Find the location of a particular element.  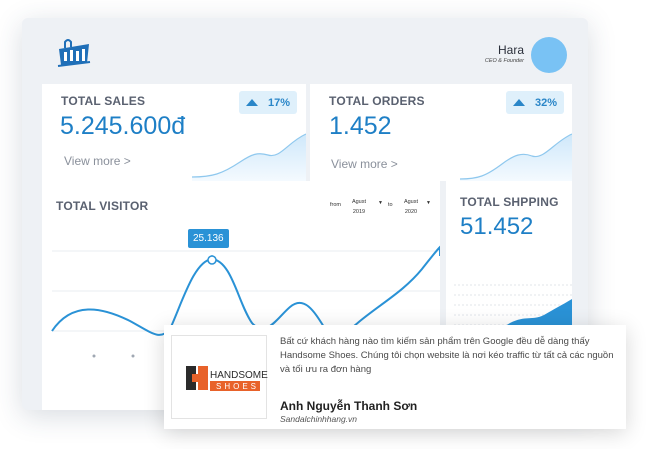

to-year: 2020 is located at coordinates (411, 212).